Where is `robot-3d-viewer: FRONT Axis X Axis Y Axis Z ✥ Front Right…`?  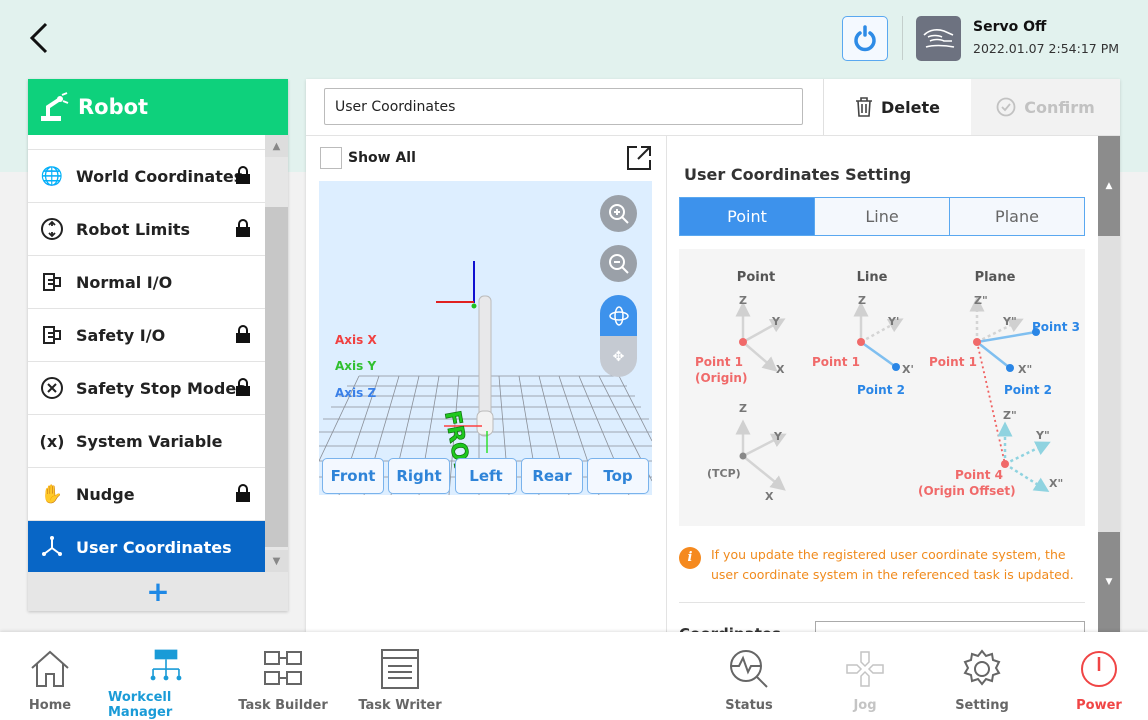 robot-3d-viewer: FRONT Axis X Axis Y Axis Z ✥ Front Right… is located at coordinates (485, 338).